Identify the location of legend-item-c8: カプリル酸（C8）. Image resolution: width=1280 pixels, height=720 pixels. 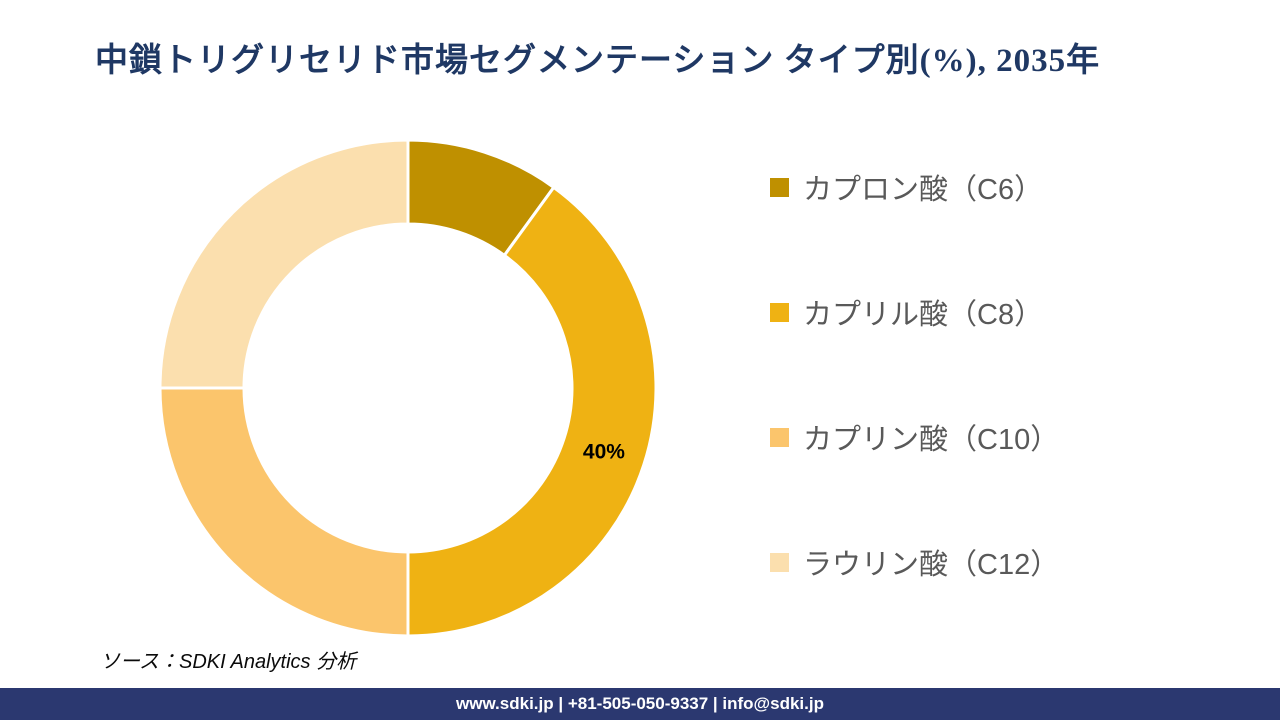
(914, 312).